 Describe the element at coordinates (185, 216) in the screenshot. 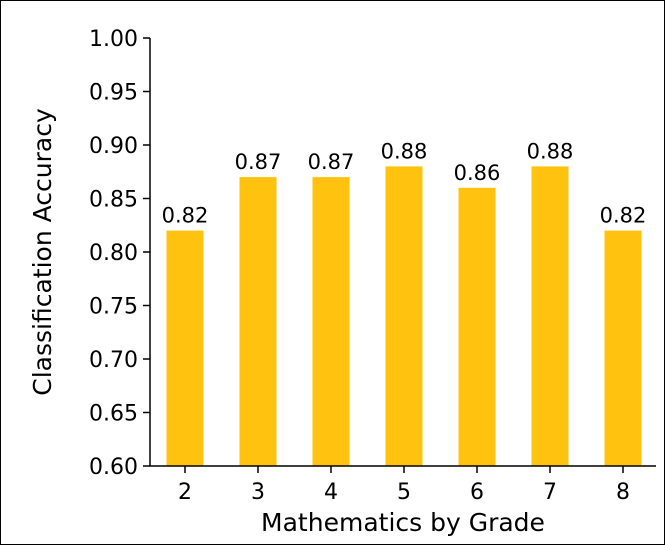

I see `data-label-grade-2: 0.82` at that location.